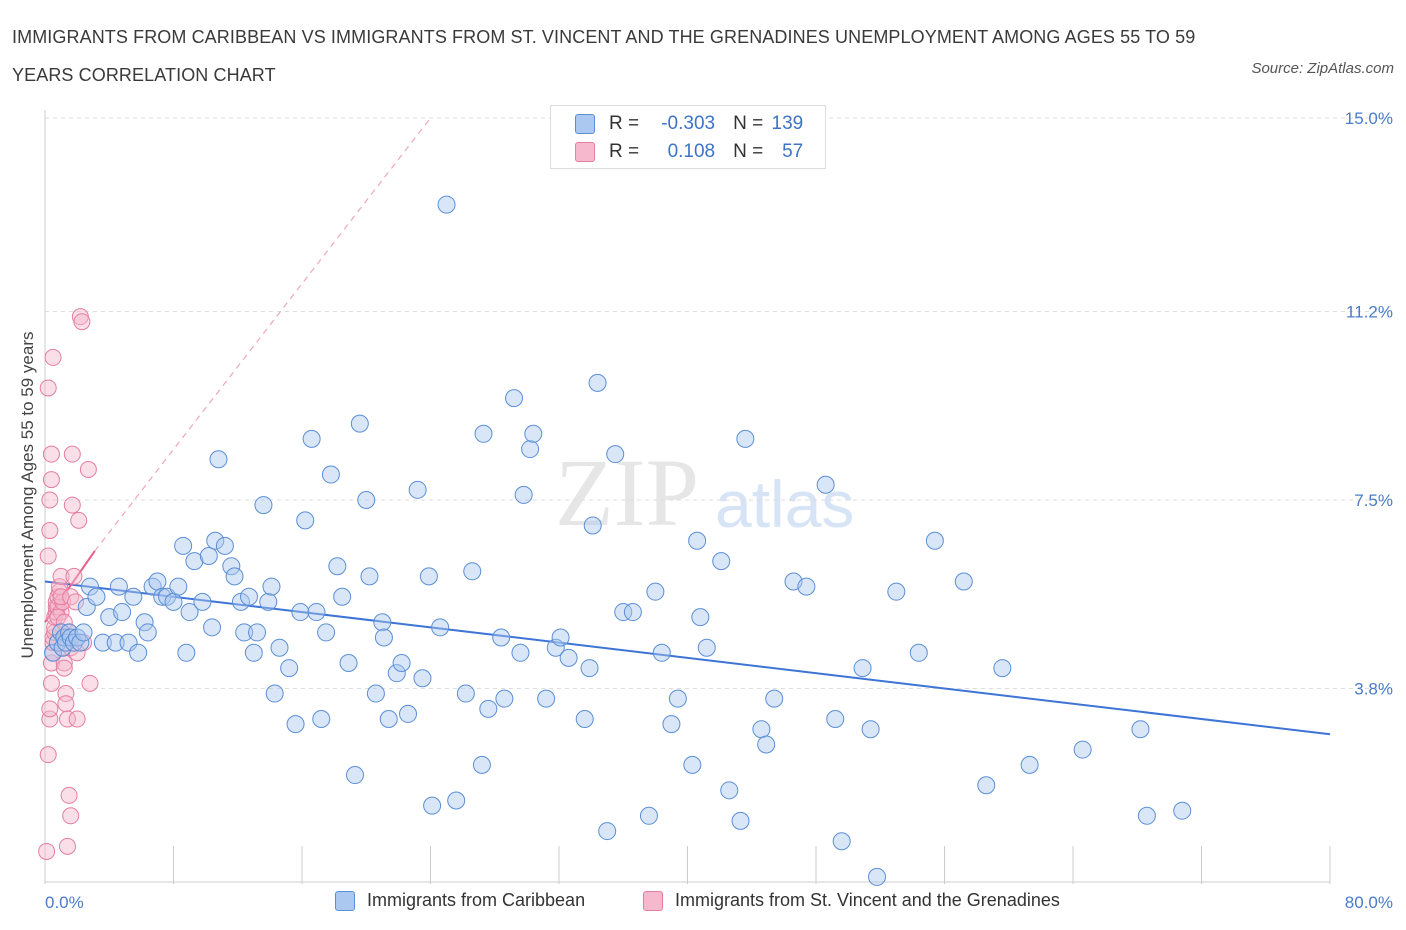 The image size is (1406, 930). Describe the element at coordinates (689, 124) in the screenshot. I see `legend-row-caribbean: R = -0.303 N = 139` at that location.